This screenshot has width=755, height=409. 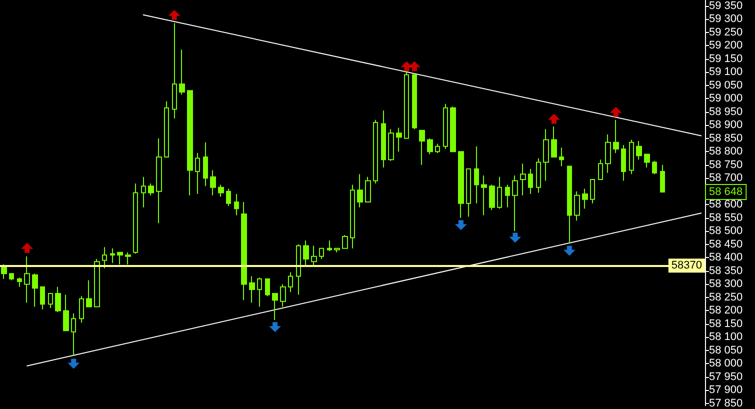 What do you see at coordinates (726, 364) in the screenshot?
I see `y-tick-label: 58 000` at bounding box center [726, 364].